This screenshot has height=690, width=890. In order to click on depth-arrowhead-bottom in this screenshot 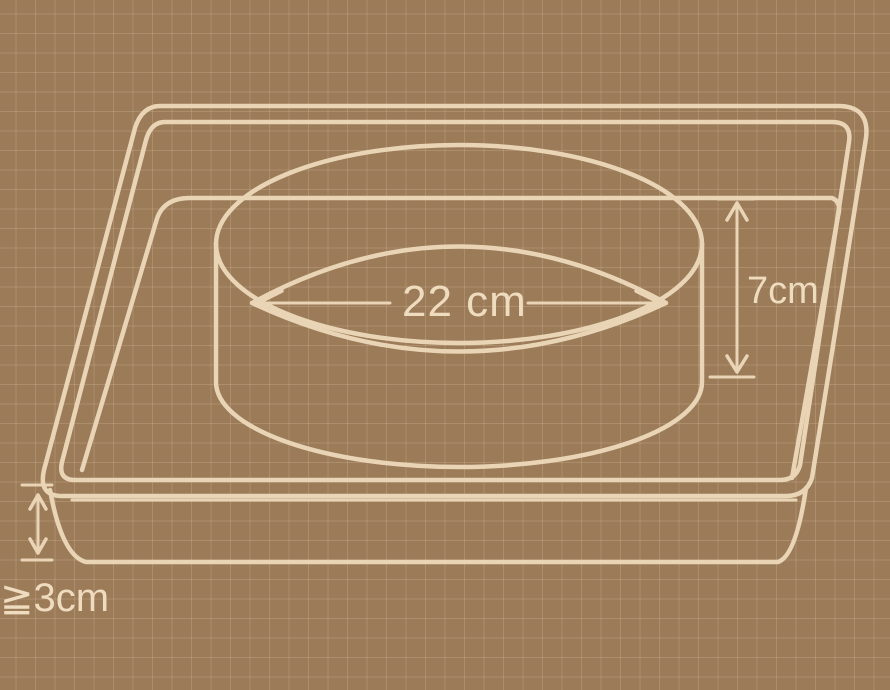, I will do `click(38, 546)`.